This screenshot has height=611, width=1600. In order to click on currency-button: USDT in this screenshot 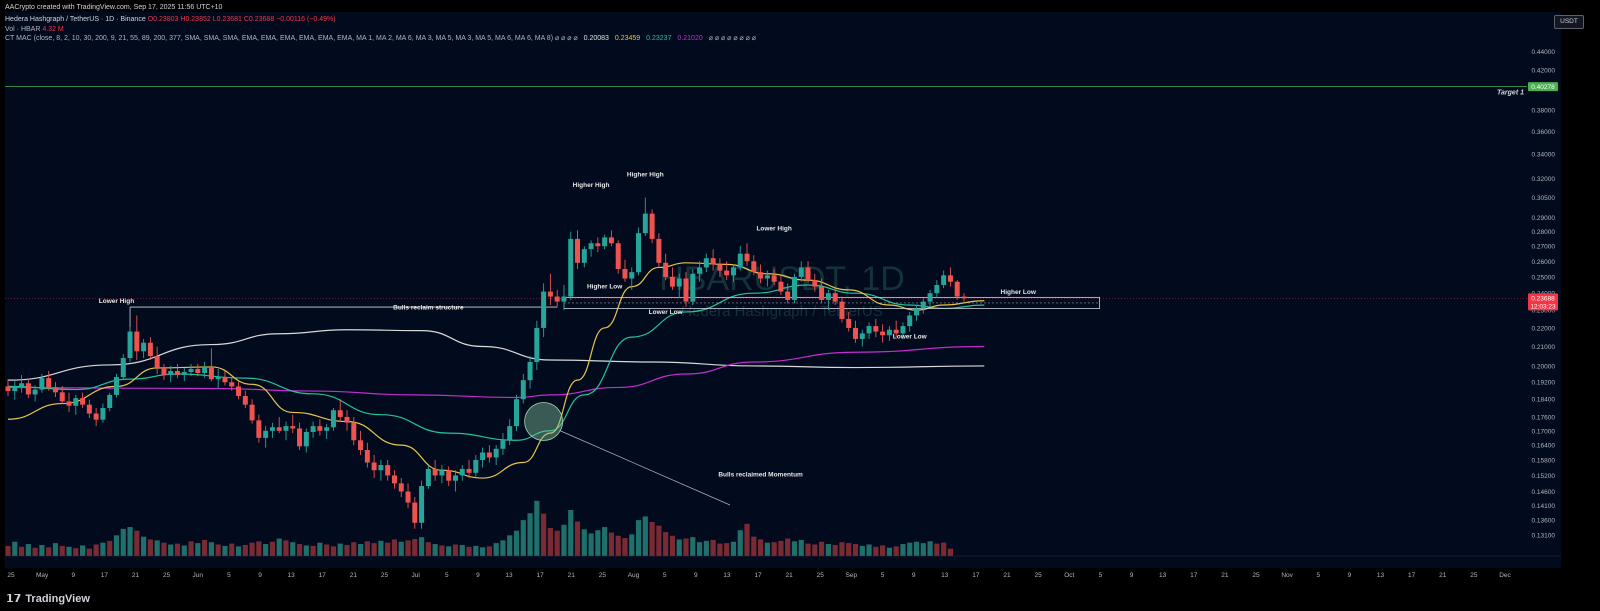, I will do `click(1569, 22)`.